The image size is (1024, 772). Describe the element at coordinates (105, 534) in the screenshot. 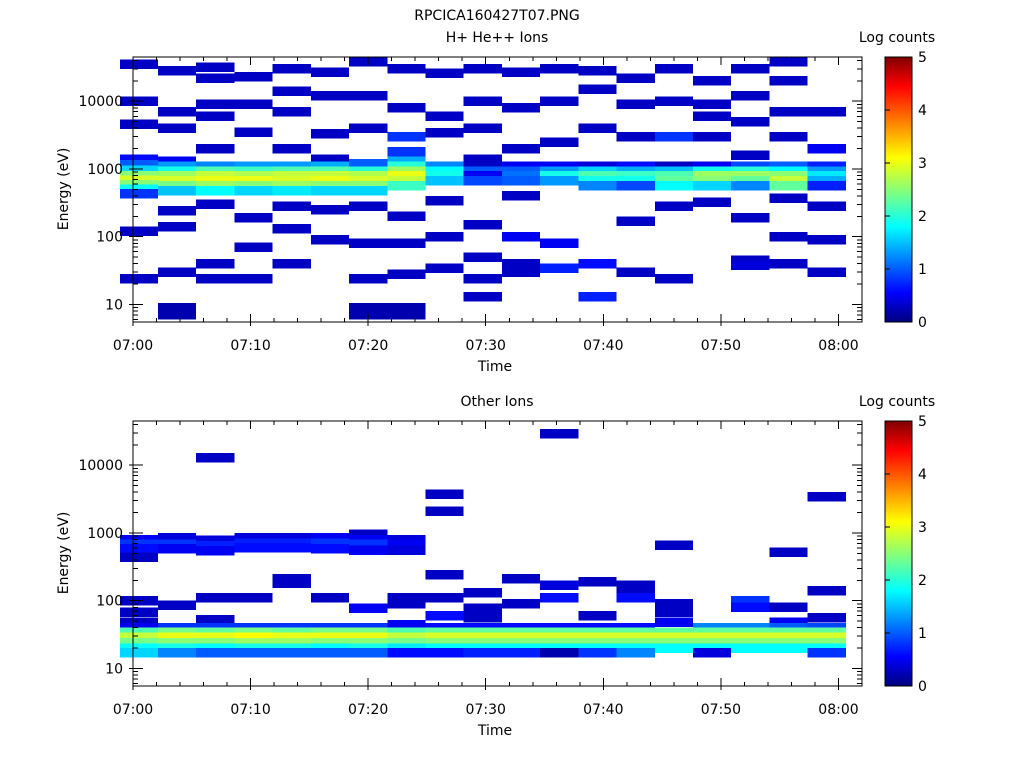

I see `y-tick-label: 1000` at that location.